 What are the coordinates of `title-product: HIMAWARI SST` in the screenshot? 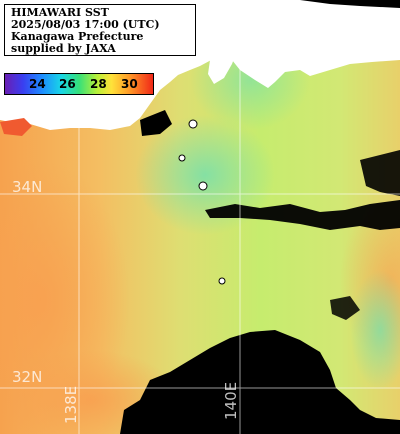 It's located at (60, 12).